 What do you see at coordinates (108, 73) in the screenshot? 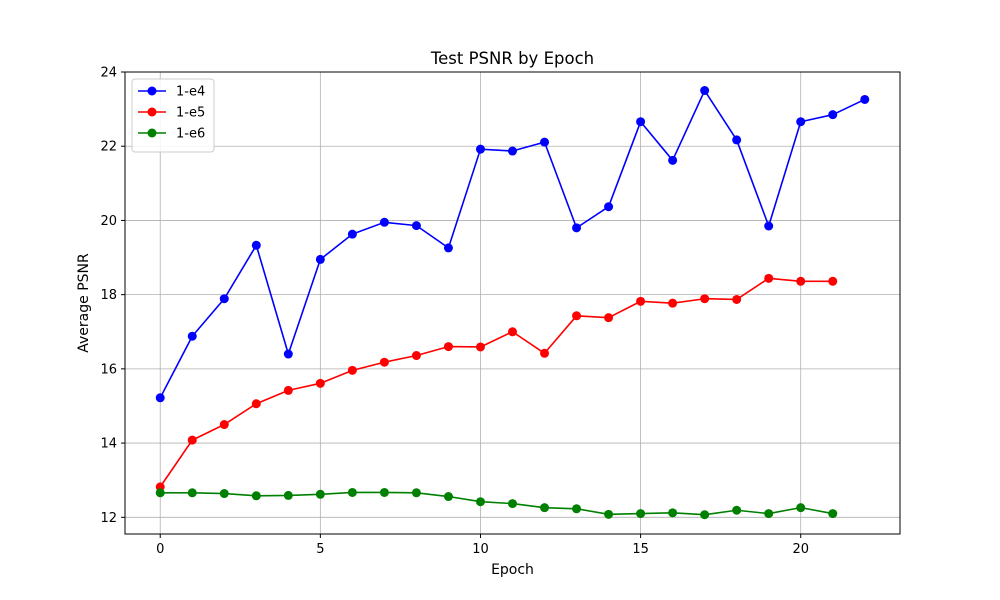
I see `y-tick-label: 24` at bounding box center [108, 73].